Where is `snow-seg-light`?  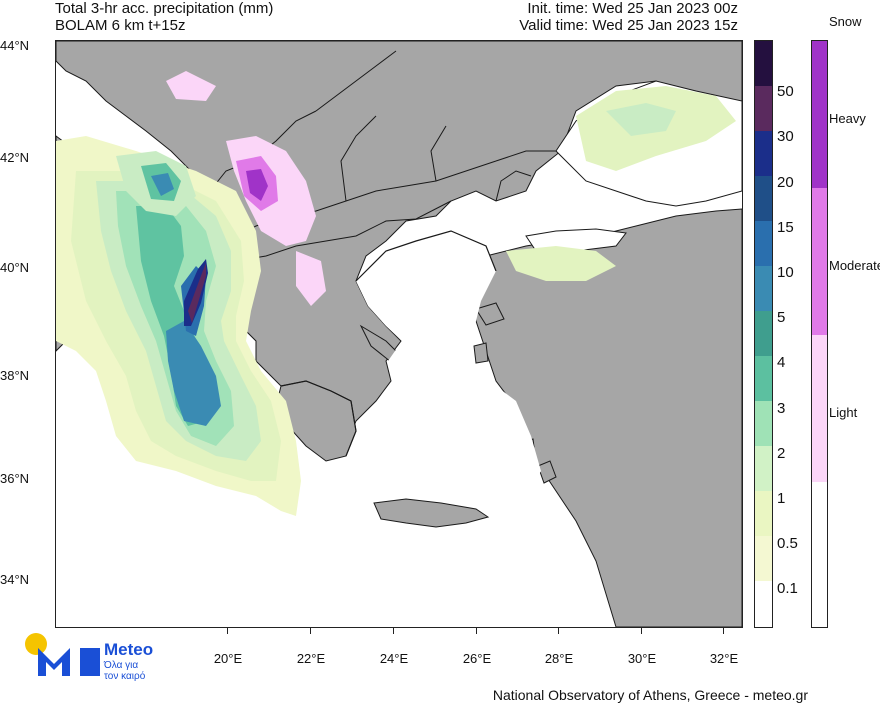 snow-seg-light is located at coordinates (819, 408).